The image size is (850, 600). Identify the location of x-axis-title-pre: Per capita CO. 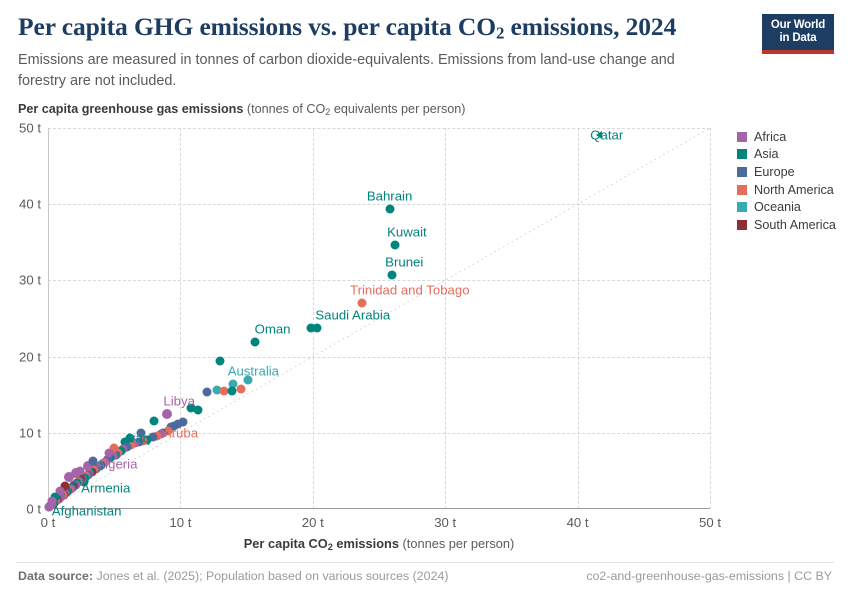
(285, 543).